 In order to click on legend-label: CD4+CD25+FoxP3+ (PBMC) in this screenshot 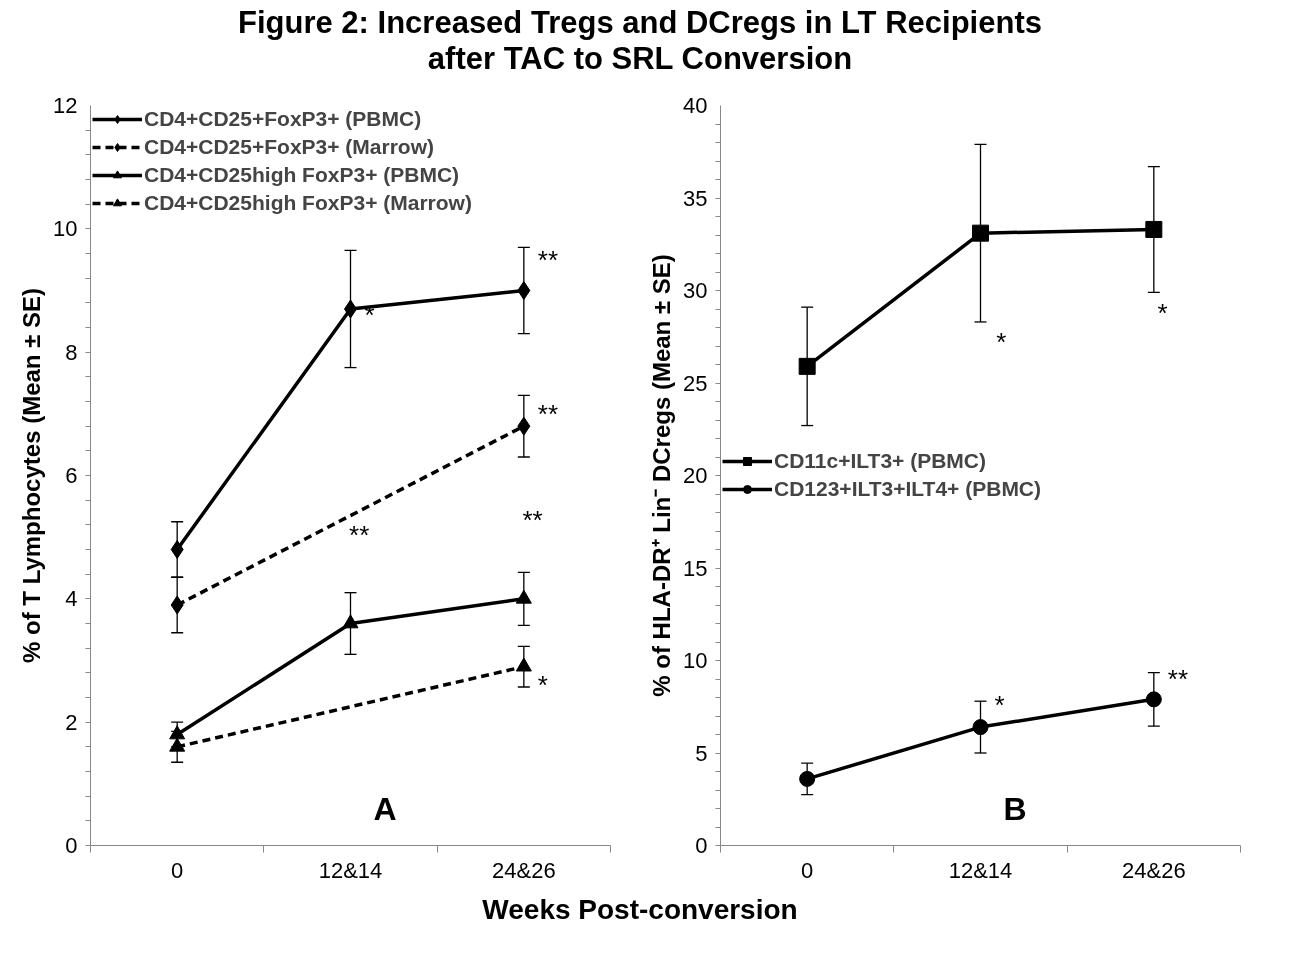, I will do `click(283, 119)`.